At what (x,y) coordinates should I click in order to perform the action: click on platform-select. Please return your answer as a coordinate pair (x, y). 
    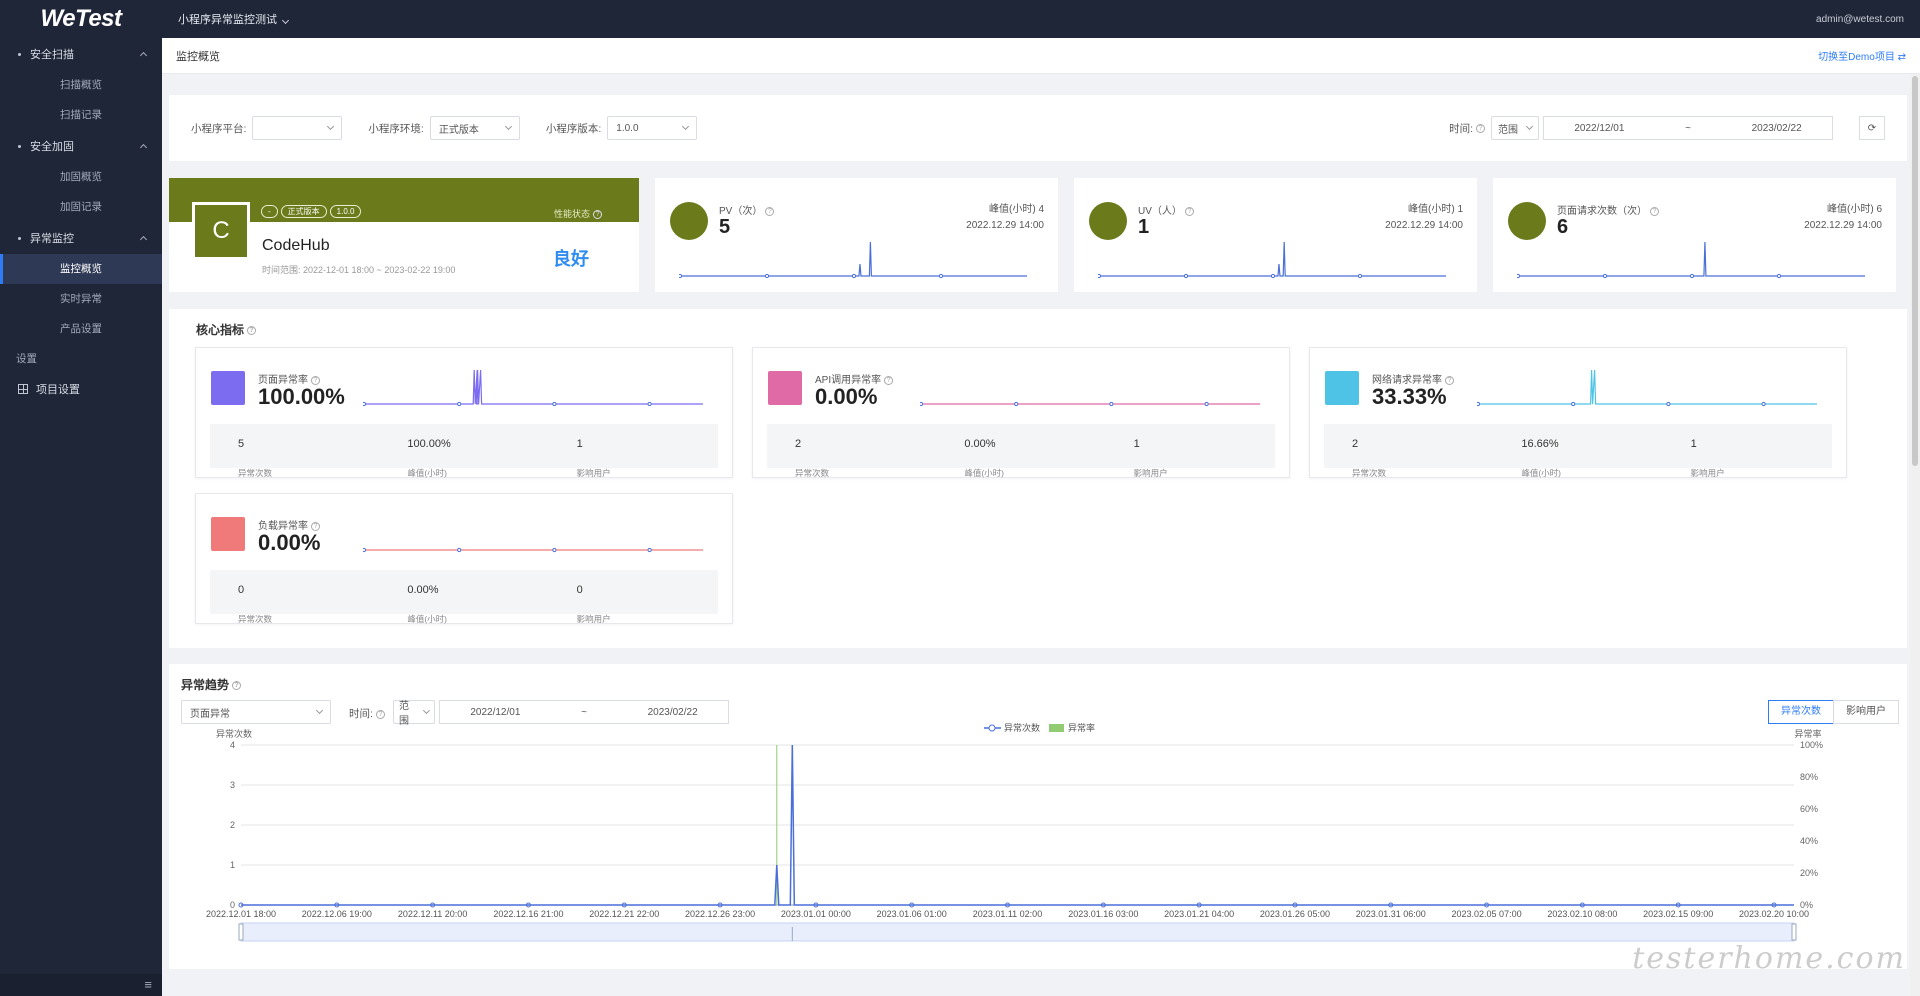
    Looking at the image, I should click on (297, 128).